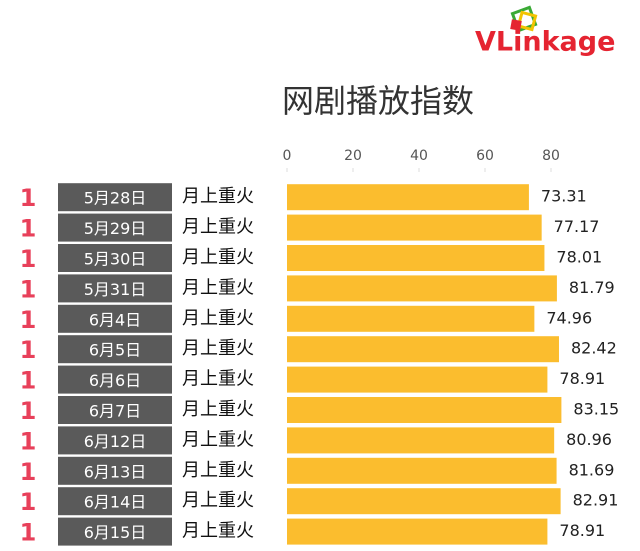 This screenshot has height=551, width=640. Describe the element at coordinates (569, 317) in the screenshot. I see `value-label: 74.96` at that location.